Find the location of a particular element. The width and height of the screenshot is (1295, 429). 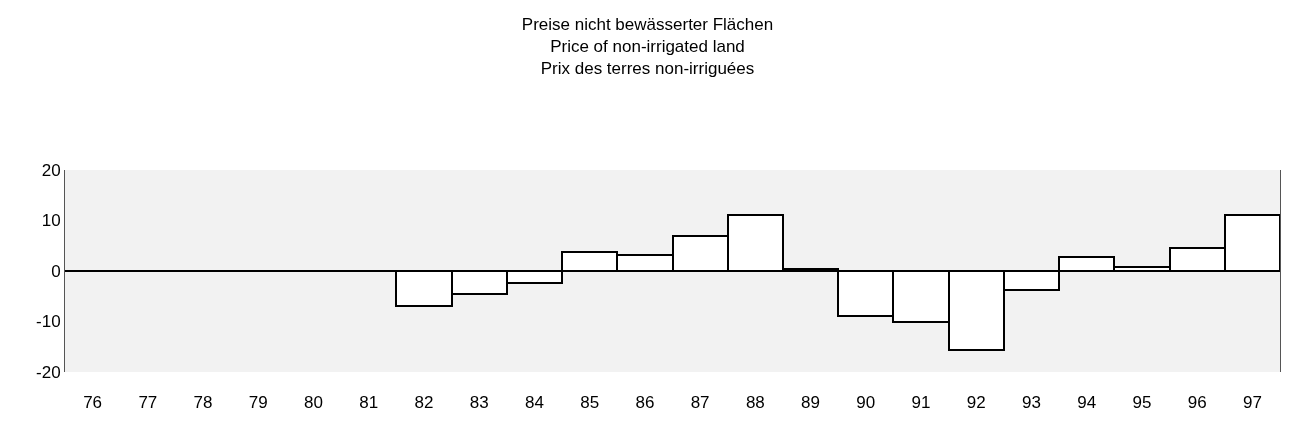

y-tick-label: -20 is located at coordinates (48, 372).